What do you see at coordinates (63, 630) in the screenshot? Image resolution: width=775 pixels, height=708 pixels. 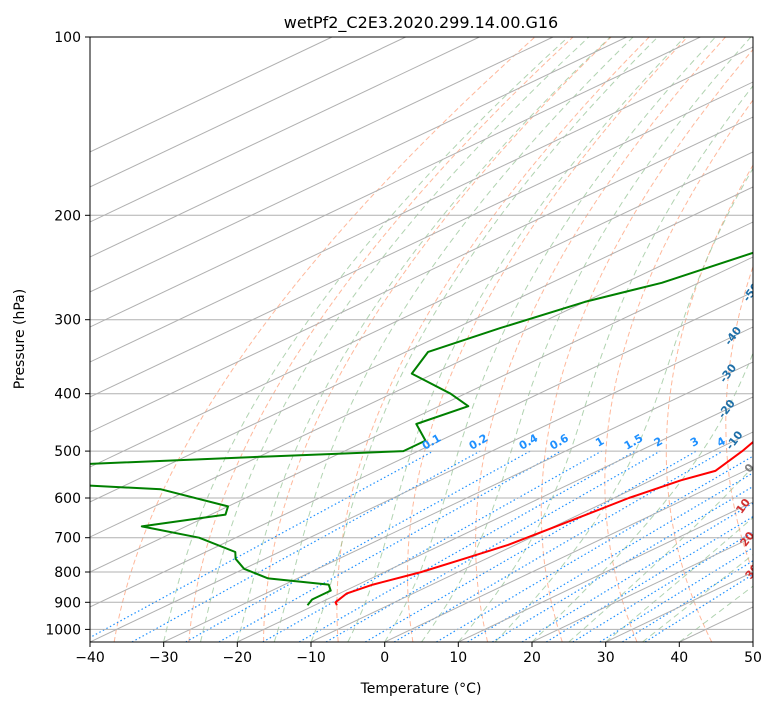 I see `y-tick-label: 1000` at bounding box center [63, 630].